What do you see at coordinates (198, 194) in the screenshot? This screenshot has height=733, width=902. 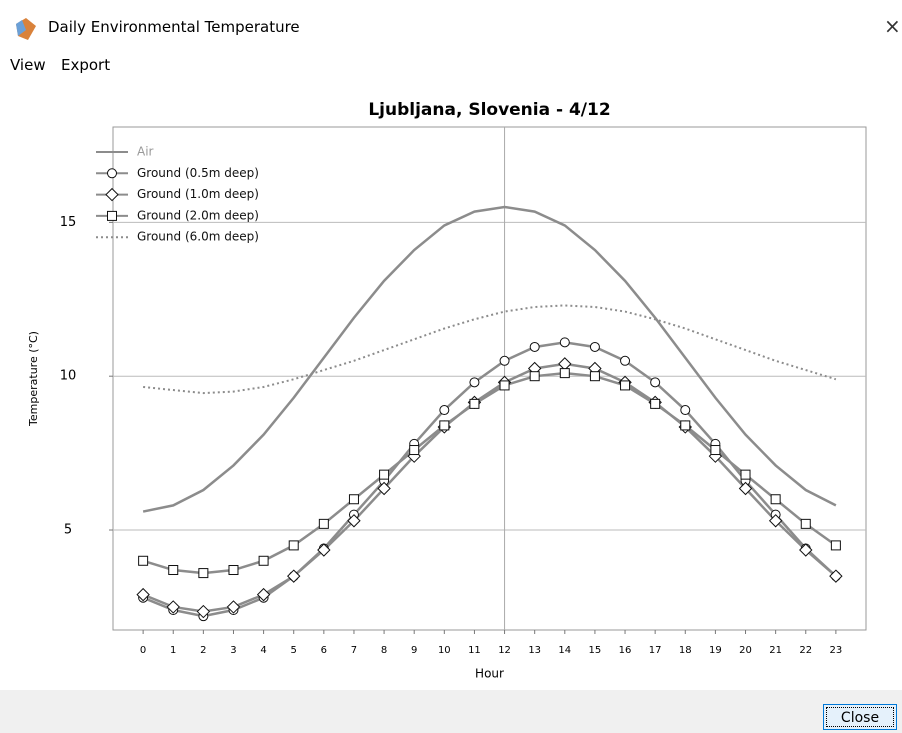 I see `legend-label: Ground (1.0m deep)` at bounding box center [198, 194].